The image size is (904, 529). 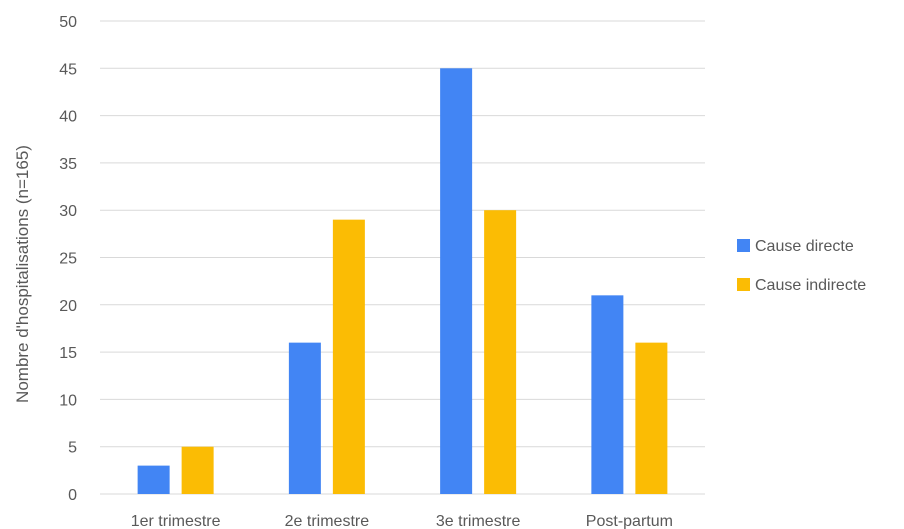 What do you see at coordinates (176, 521) in the screenshot?
I see `x-tick-label: 1er trimestre` at bounding box center [176, 521].